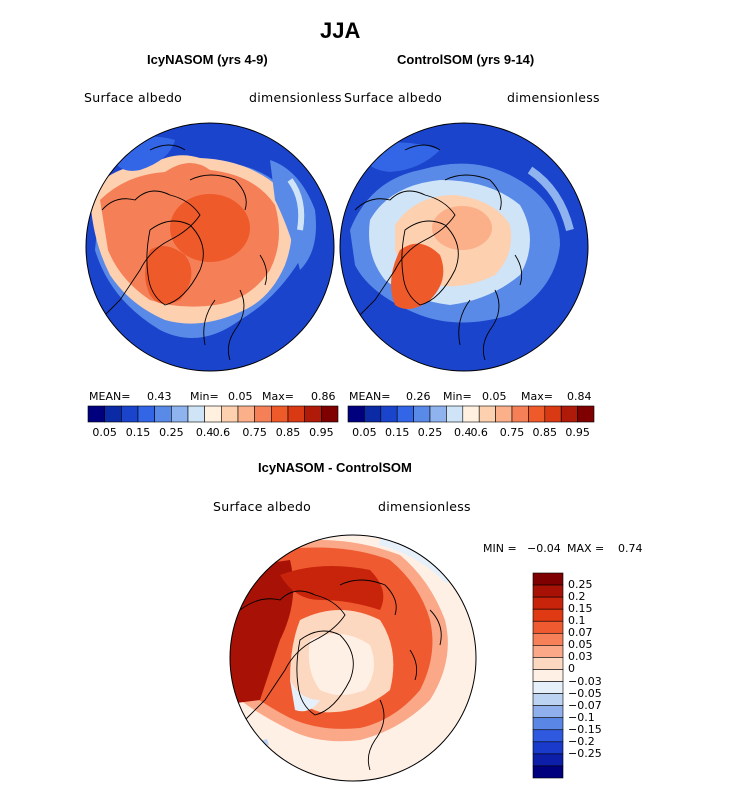 The width and height of the screenshot is (733, 788). Describe the element at coordinates (457, 396) in the screenshot. I see `panel2-min-label: Min=` at that location.